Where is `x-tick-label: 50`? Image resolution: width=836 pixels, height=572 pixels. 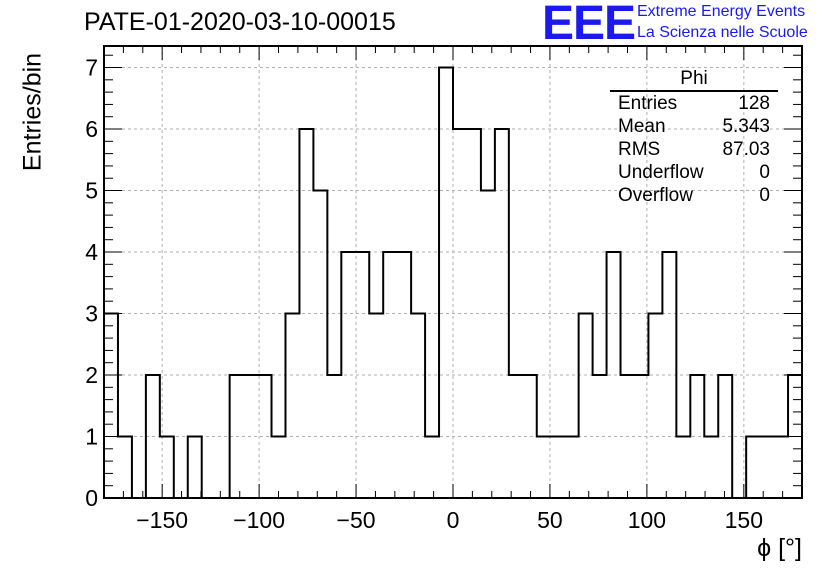
x-tick-label: 50 is located at coordinates (550, 520).